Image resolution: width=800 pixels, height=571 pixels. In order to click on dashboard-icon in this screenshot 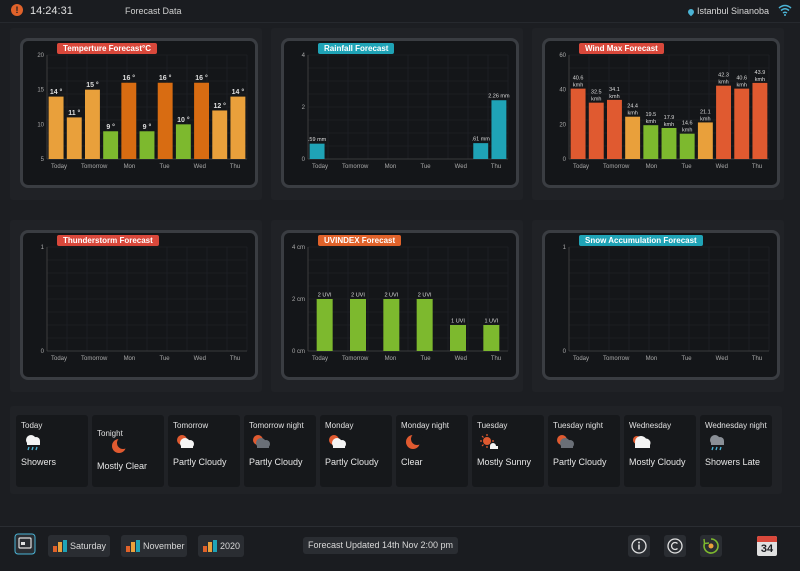, I will do `click(25, 544)`.